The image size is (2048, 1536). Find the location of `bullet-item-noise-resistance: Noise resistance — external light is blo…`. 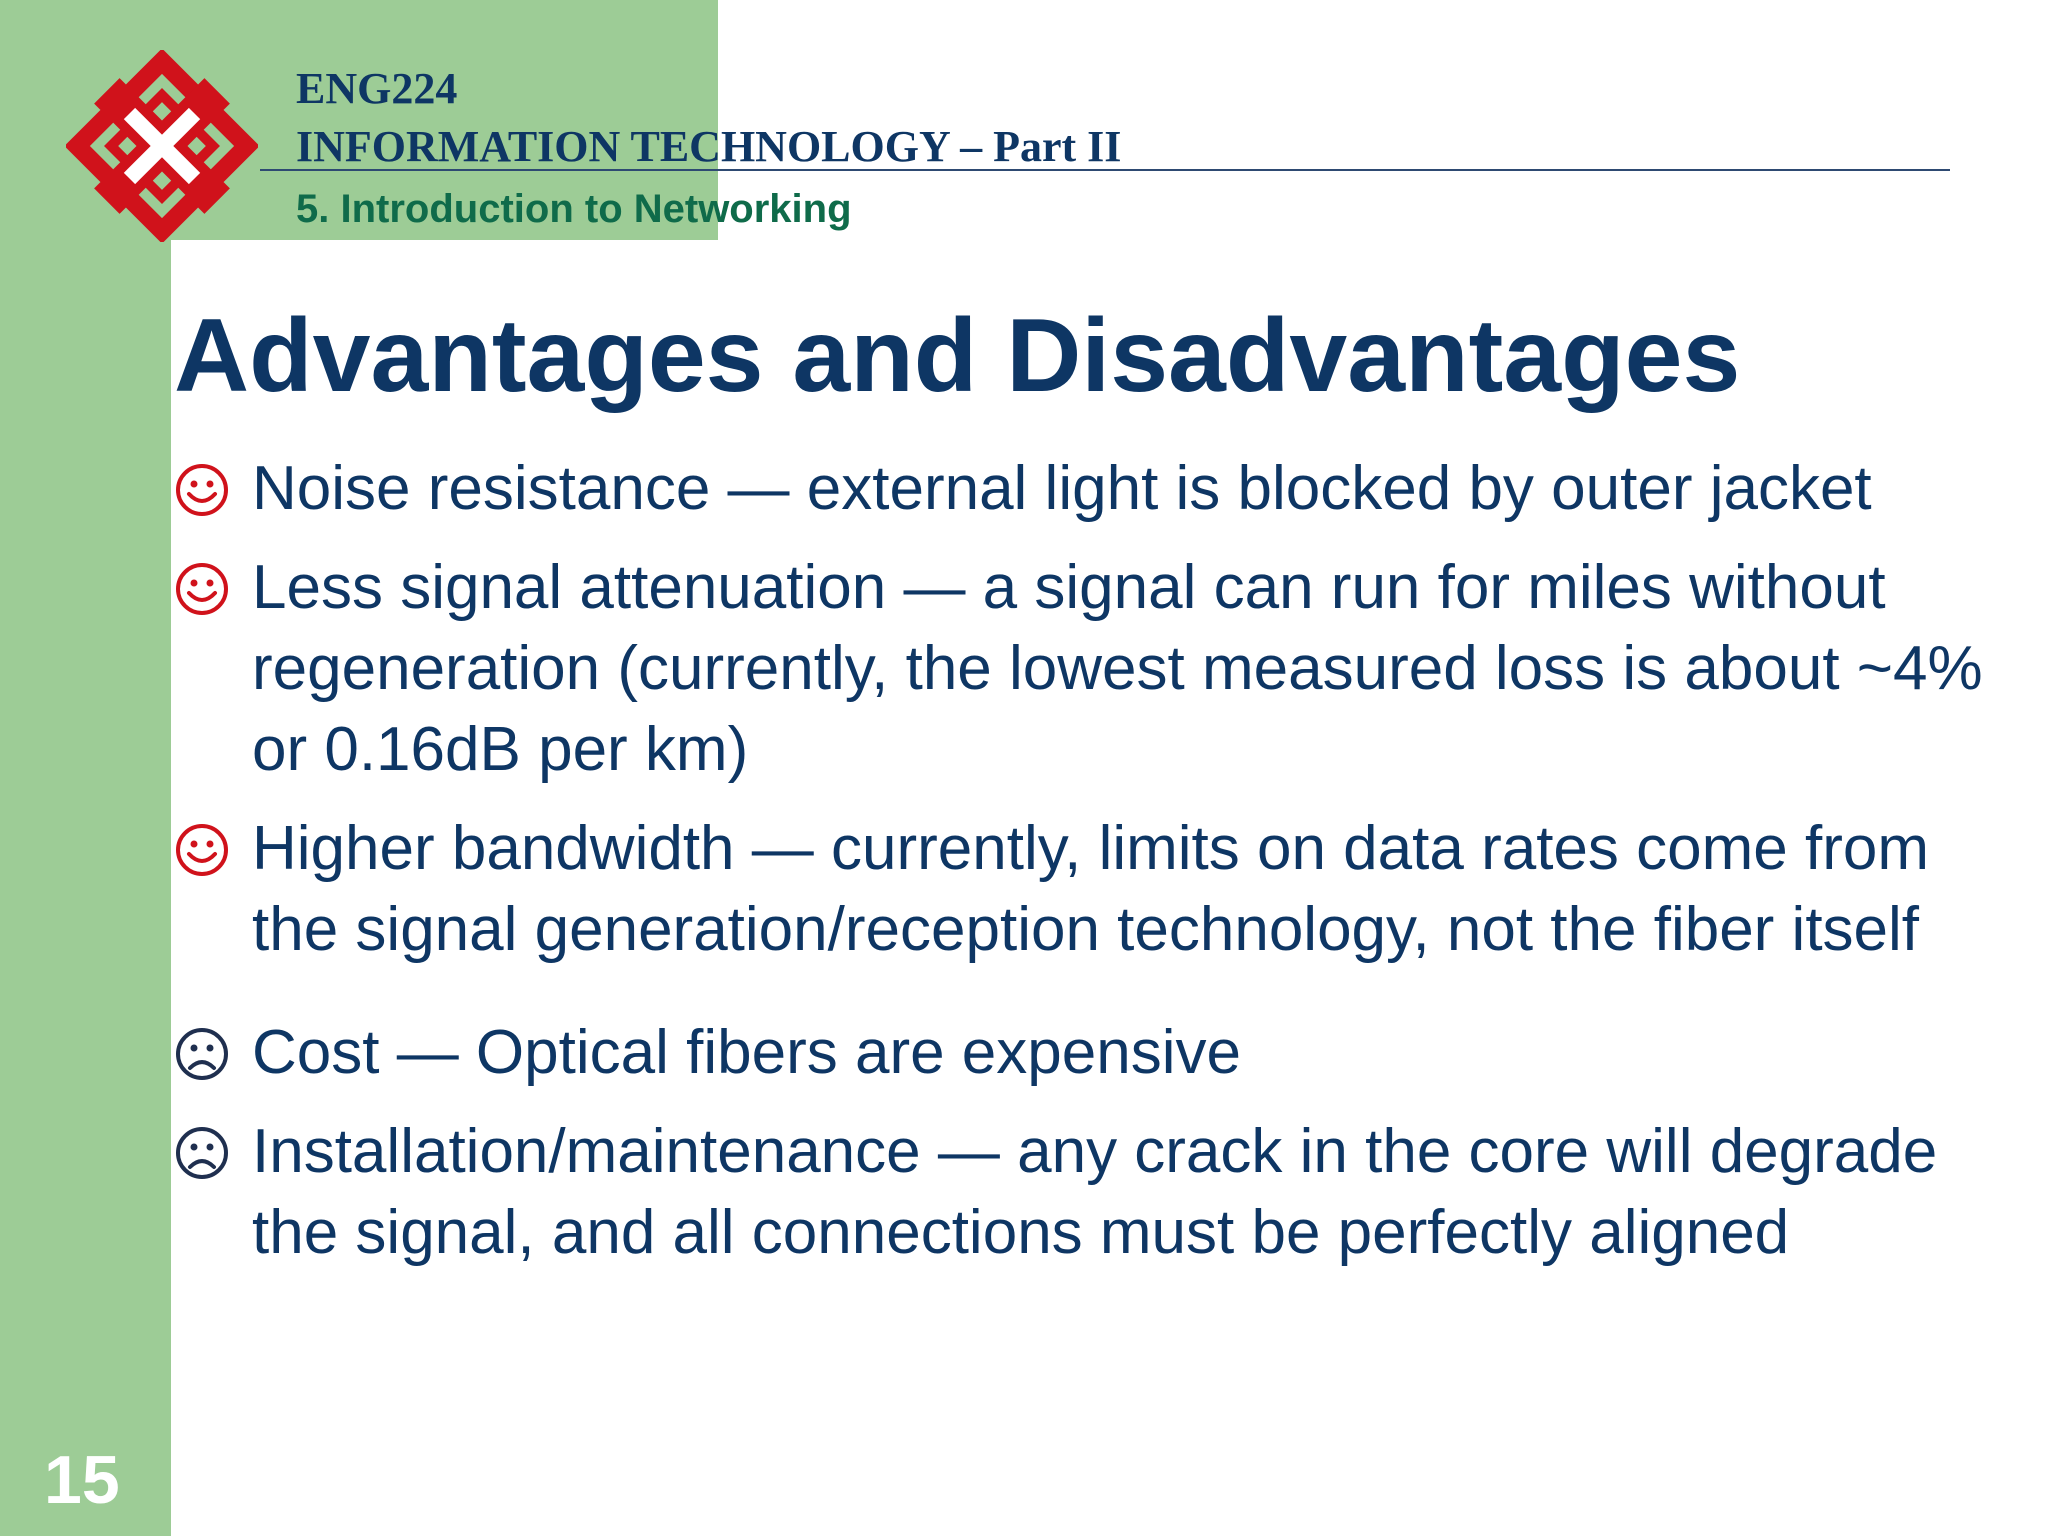

bullet-item-noise-resistance: Noise resistance — external light is blo… is located at coordinates (1099, 488).